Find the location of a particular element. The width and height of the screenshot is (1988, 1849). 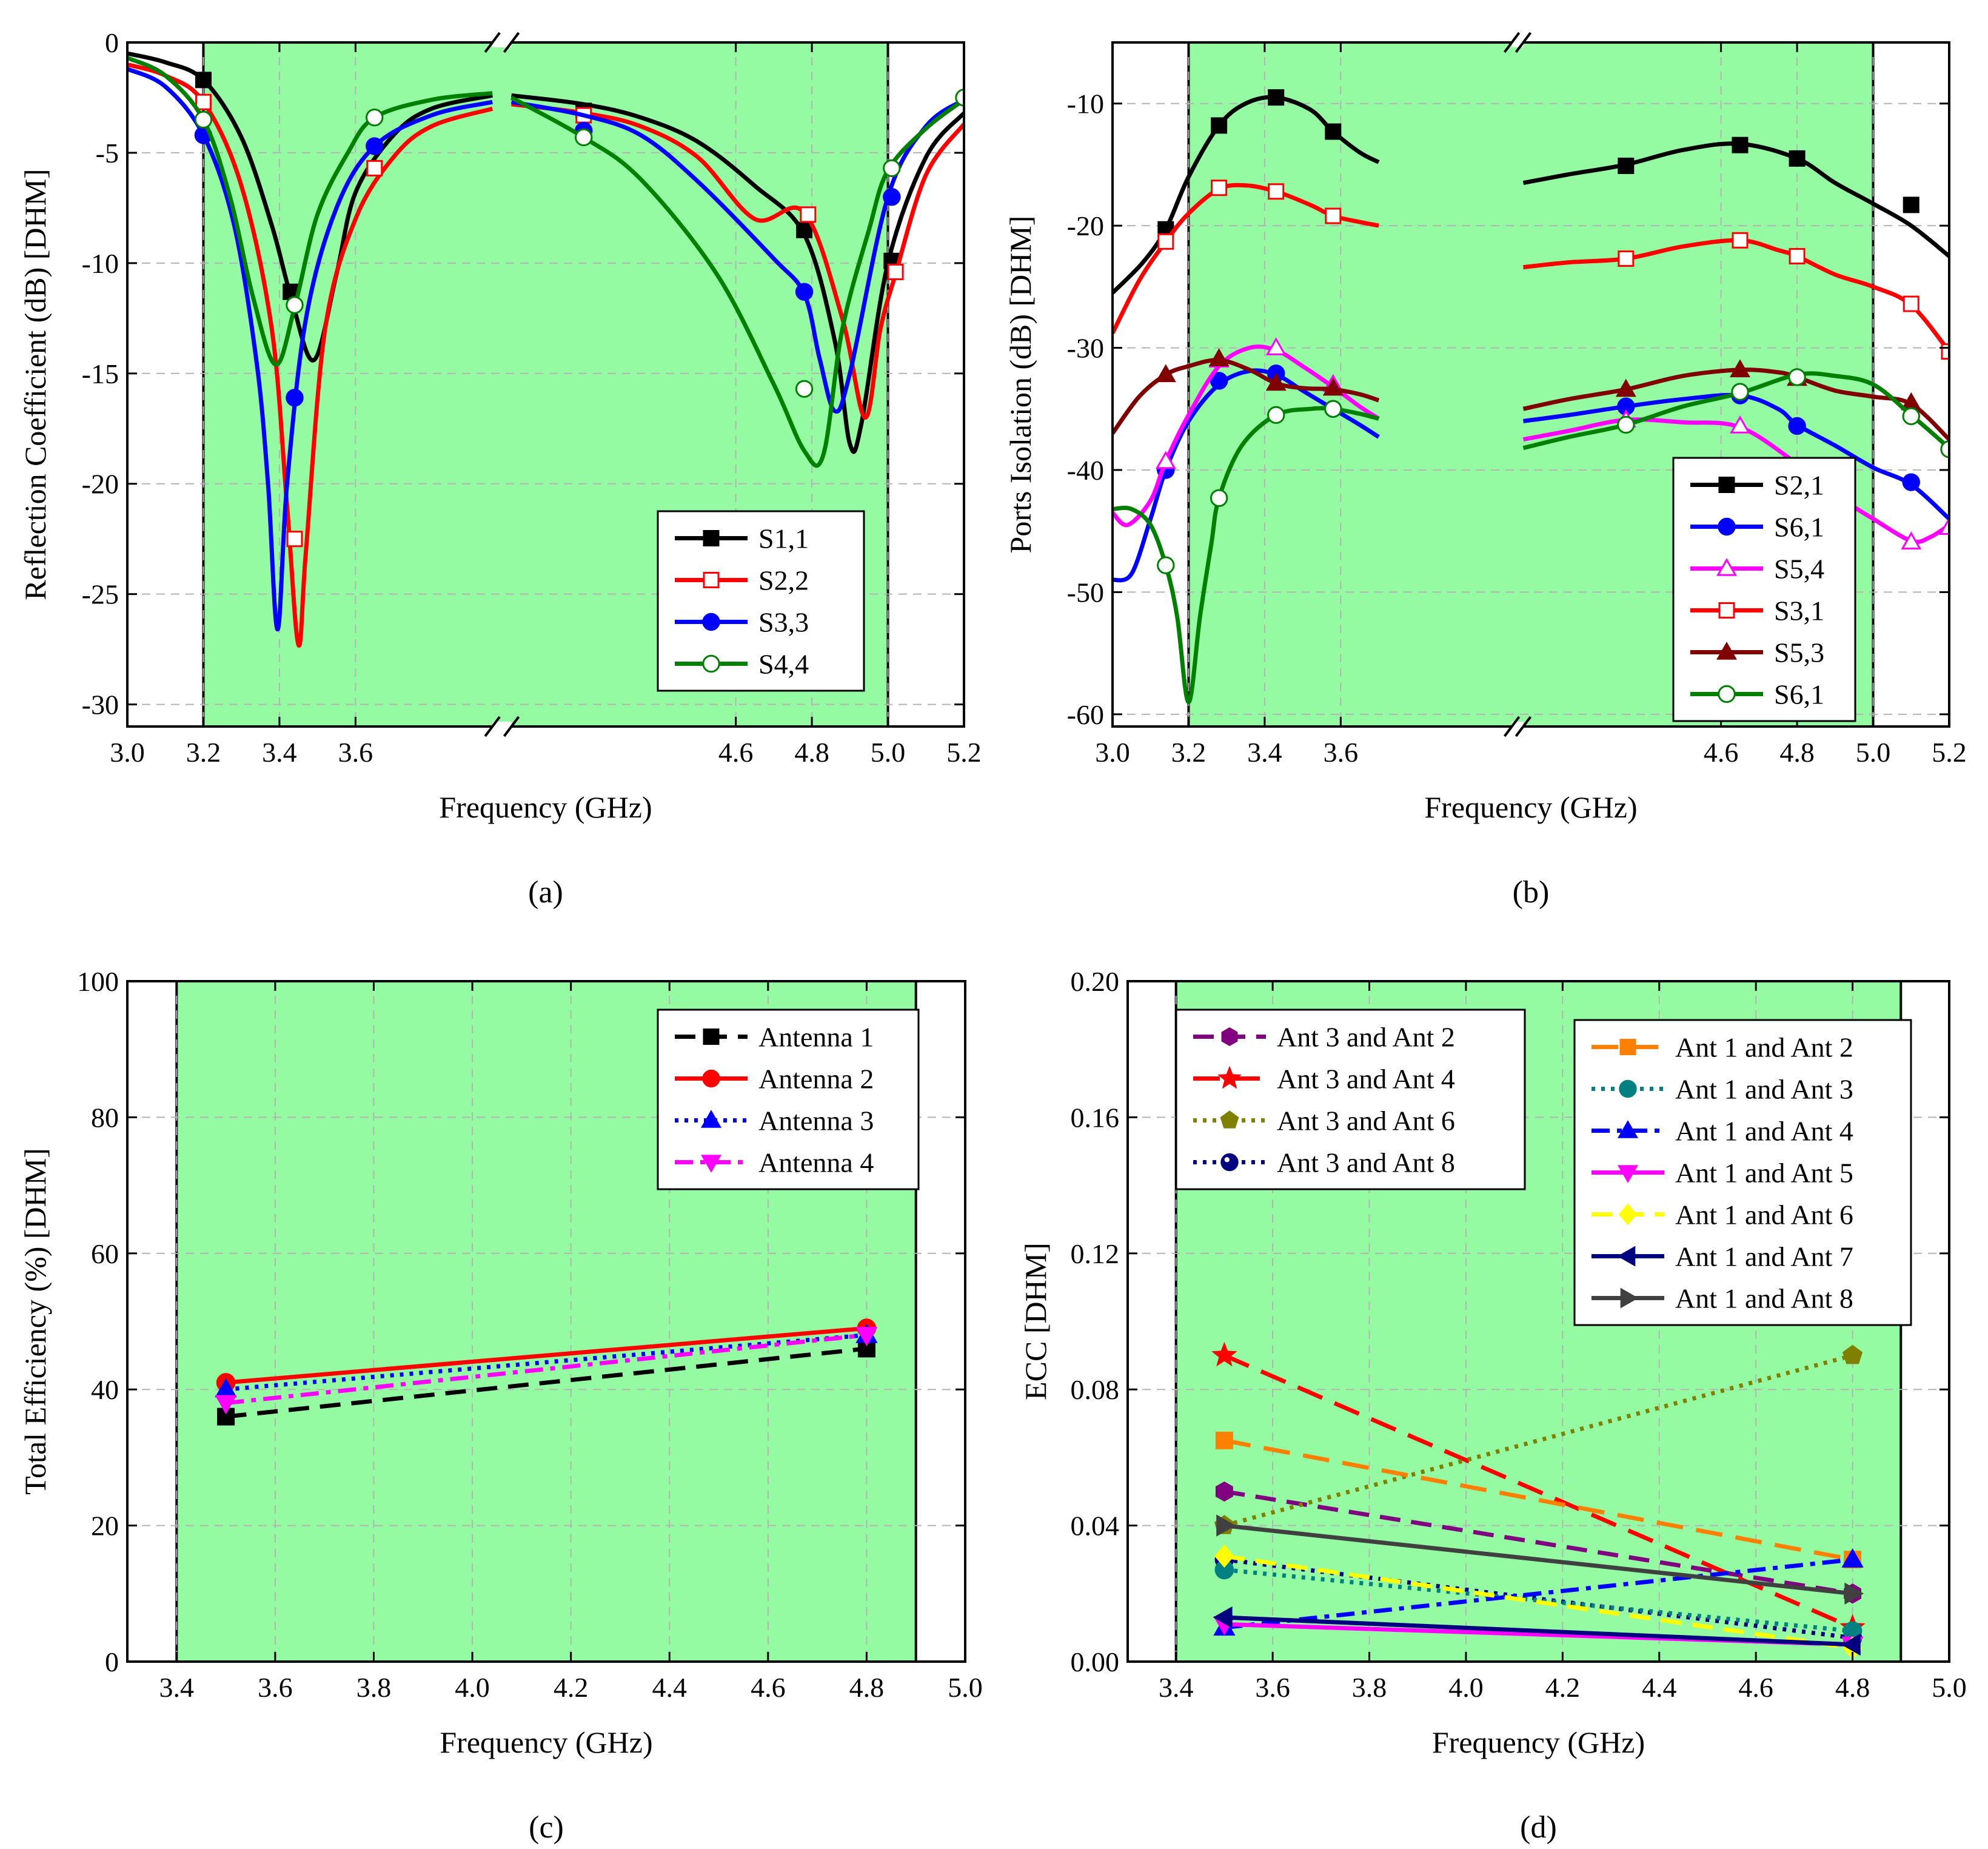

y-tick-label: -50 is located at coordinates (1085, 592).